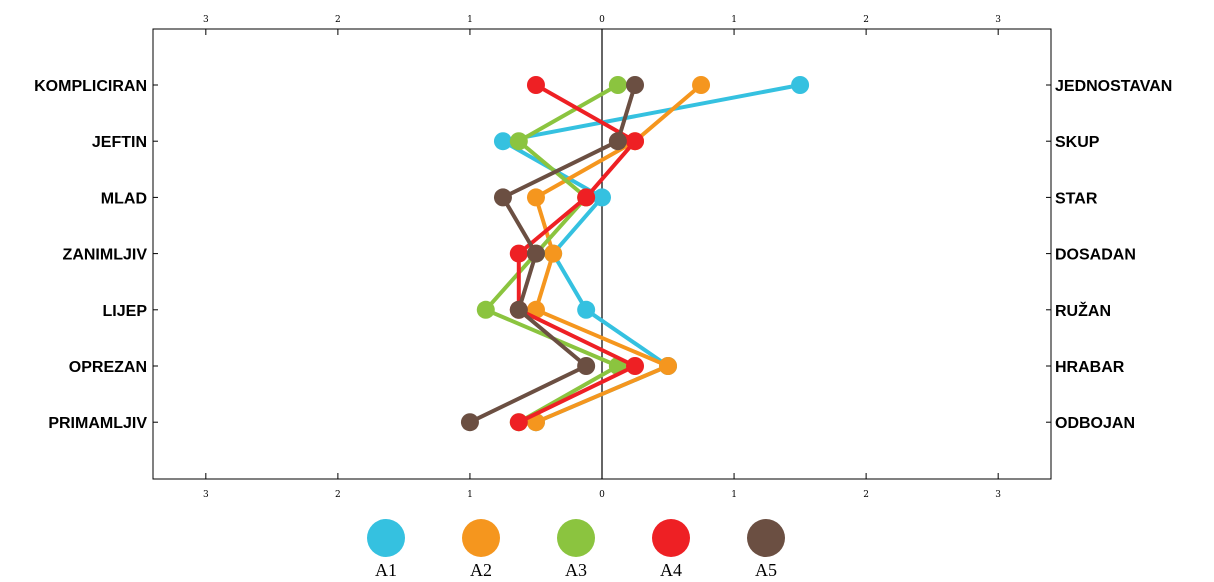 The image size is (1214, 582). What do you see at coordinates (1113, 86) in the screenshot?
I see `right-category-label: JEDNOSTAVAN` at bounding box center [1113, 86].